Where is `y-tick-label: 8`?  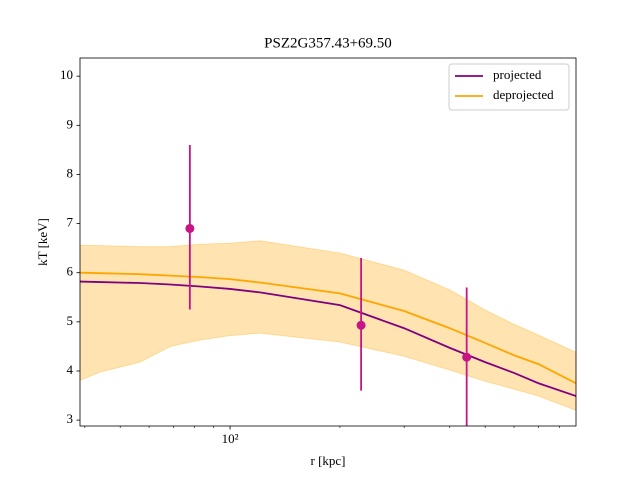 y-tick-label: 8 is located at coordinates (70, 172).